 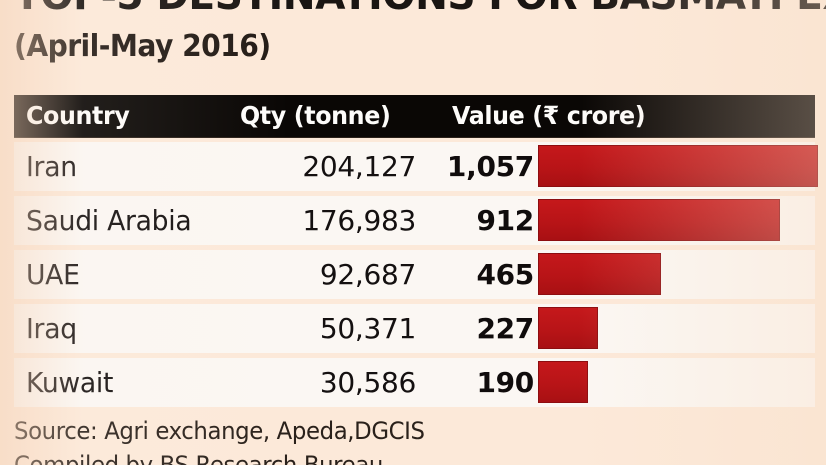 I want to click on cell-country: Iraq, so click(x=51, y=328).